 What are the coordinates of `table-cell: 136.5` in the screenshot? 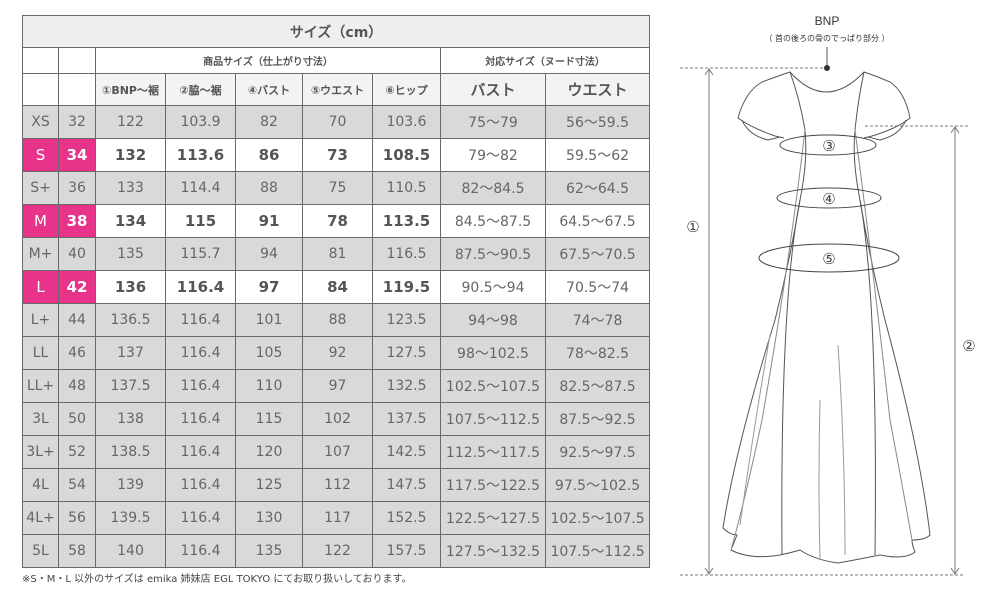 It's located at (130, 320).